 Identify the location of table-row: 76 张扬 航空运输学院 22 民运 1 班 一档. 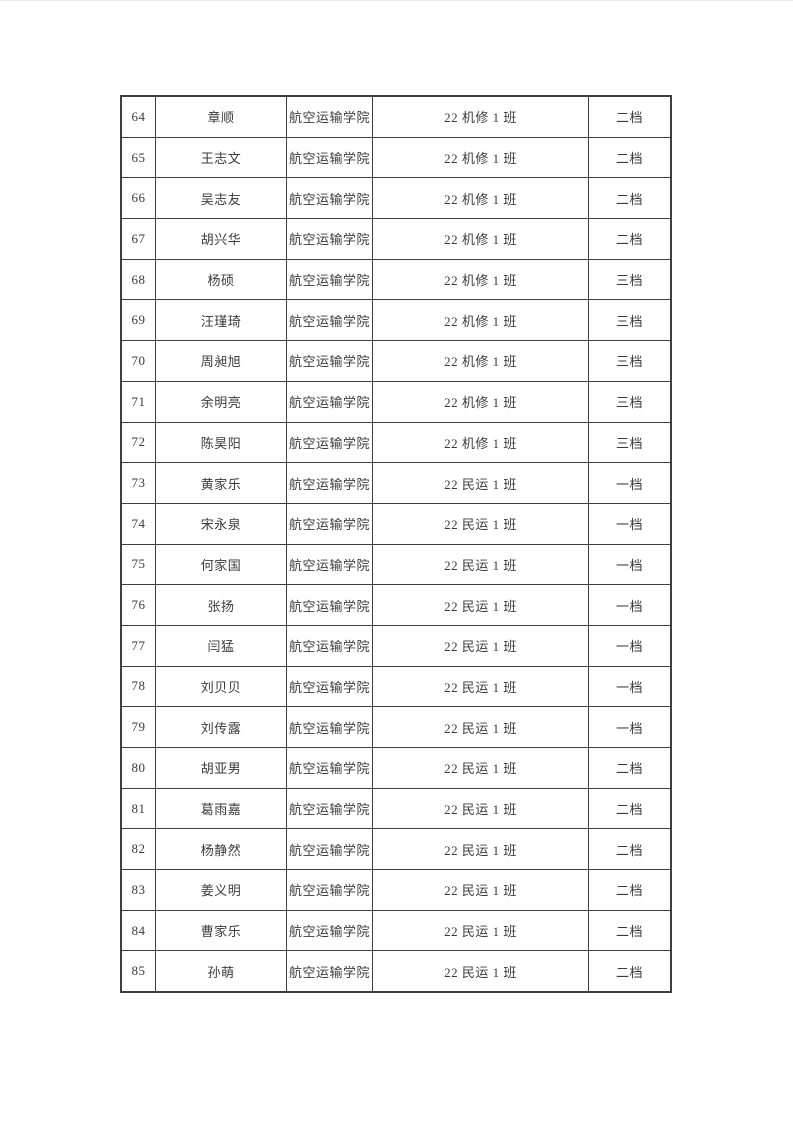
(396, 605).